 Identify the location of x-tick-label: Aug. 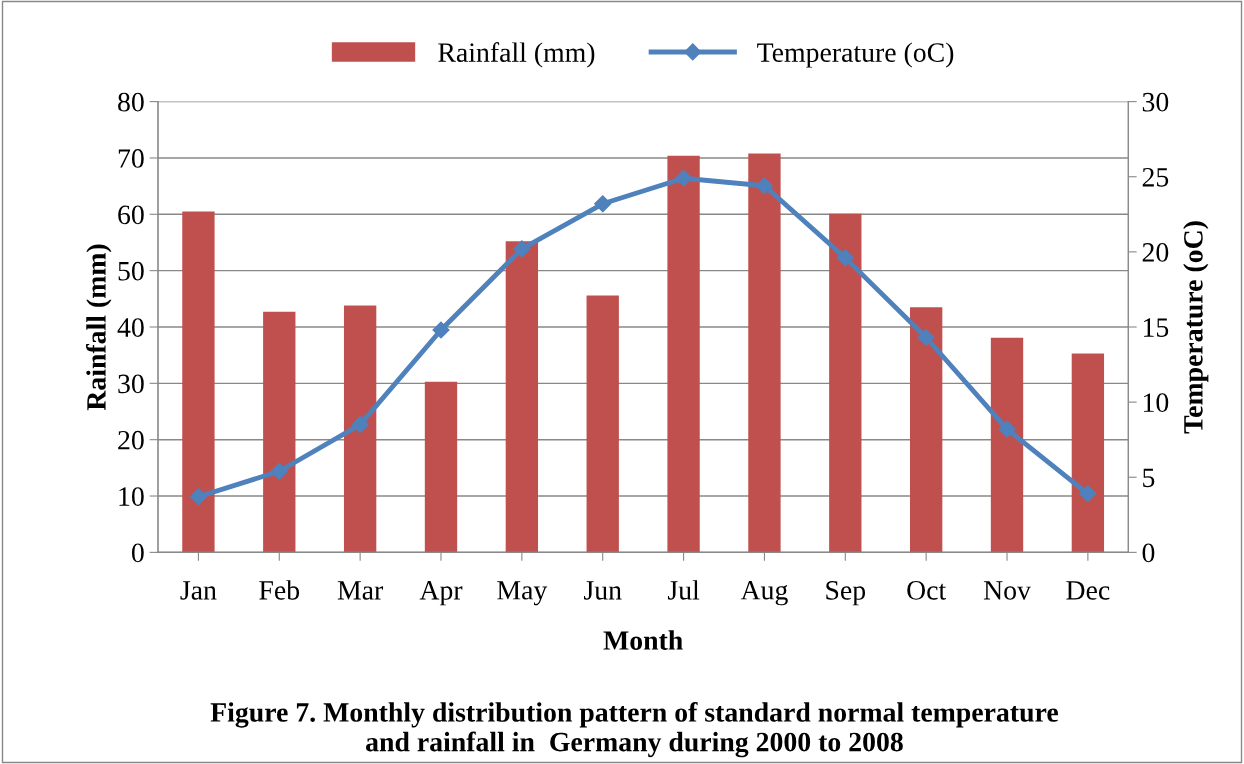
(764, 593).